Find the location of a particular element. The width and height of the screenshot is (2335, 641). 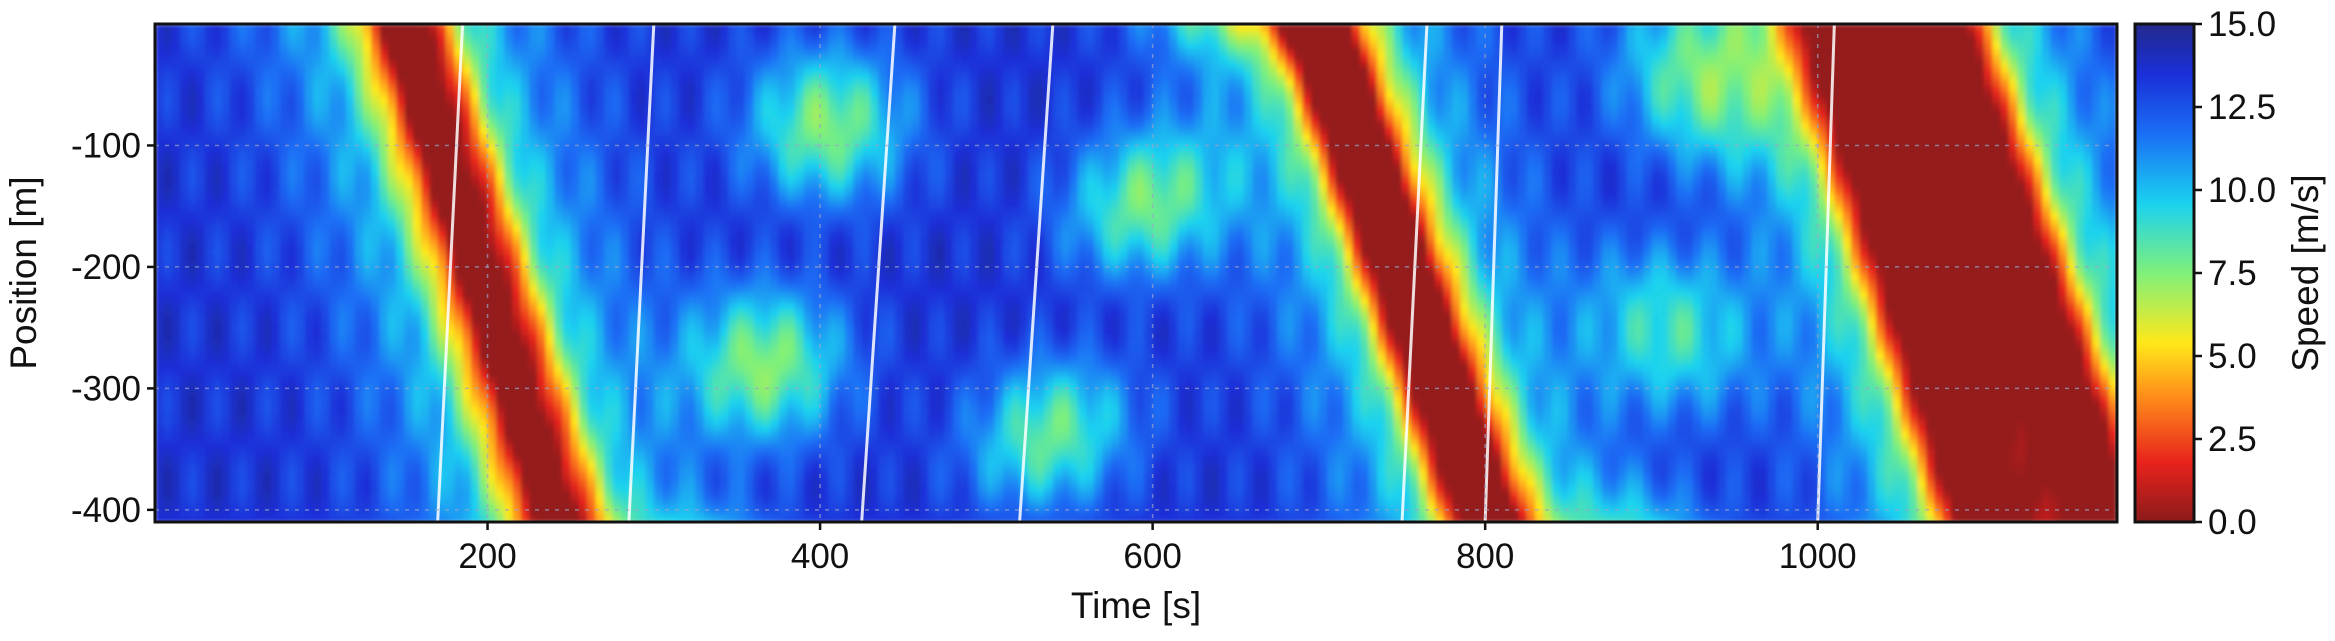

y-tick-label: -400 is located at coordinates (106, 510).